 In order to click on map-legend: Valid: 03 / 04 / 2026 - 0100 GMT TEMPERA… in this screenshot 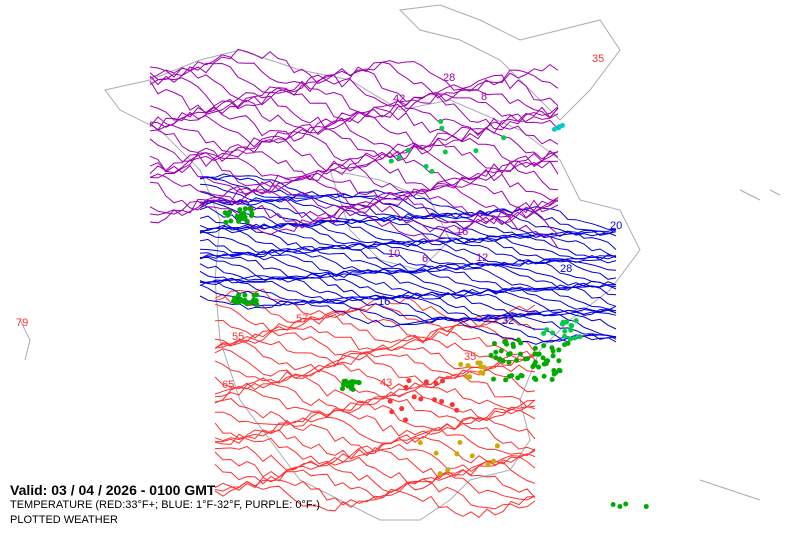, I will do `click(165, 505)`.